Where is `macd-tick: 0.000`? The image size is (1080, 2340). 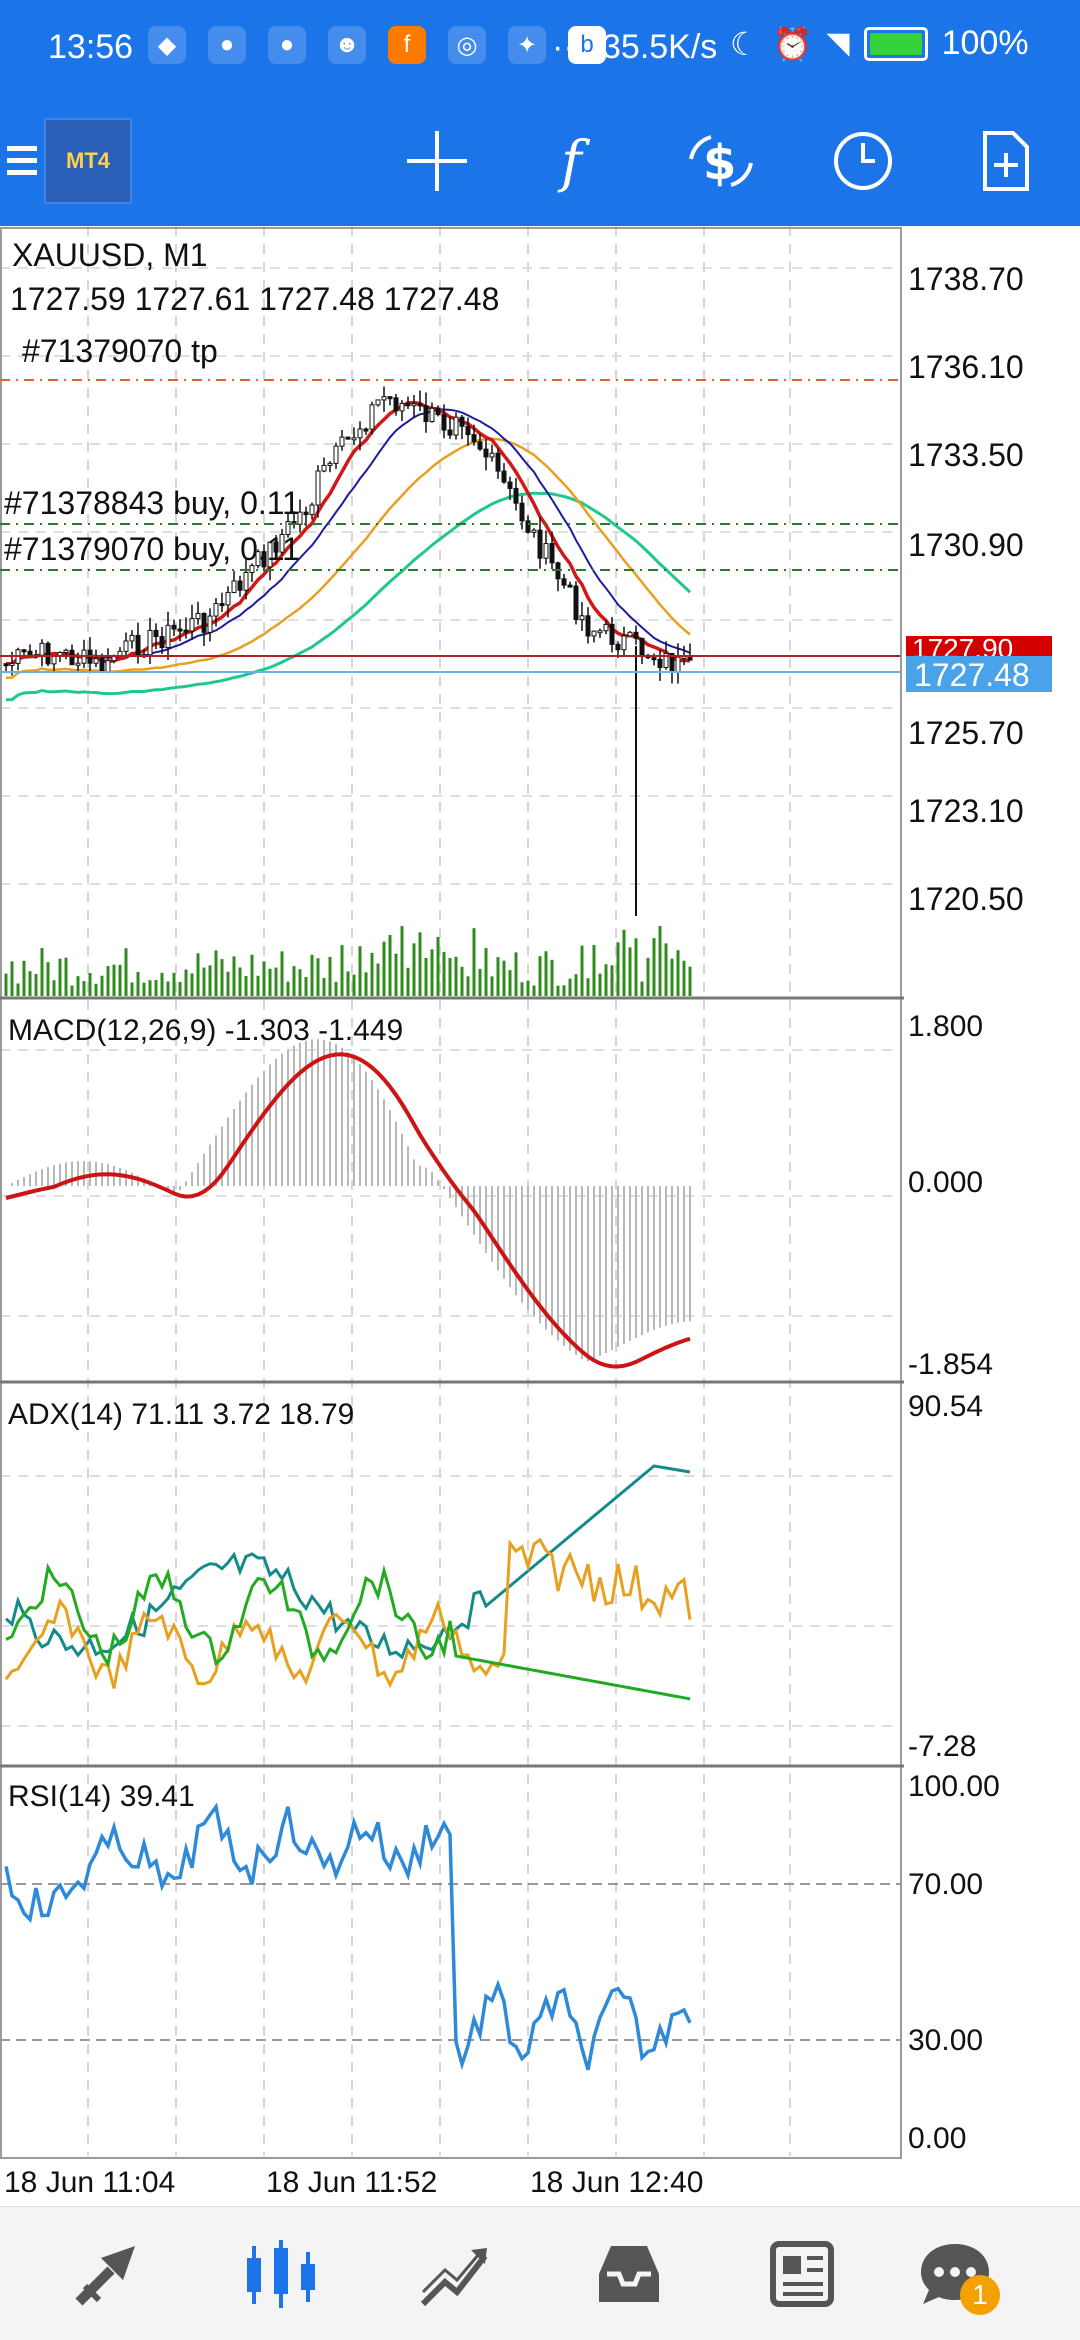 macd-tick: 0.000 is located at coordinates (945, 1182).